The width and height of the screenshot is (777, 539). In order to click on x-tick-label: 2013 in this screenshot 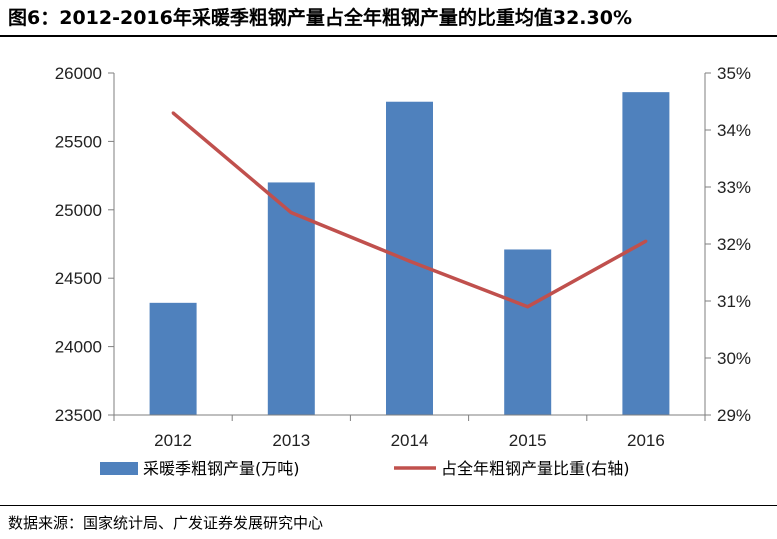, I will do `click(291, 440)`.